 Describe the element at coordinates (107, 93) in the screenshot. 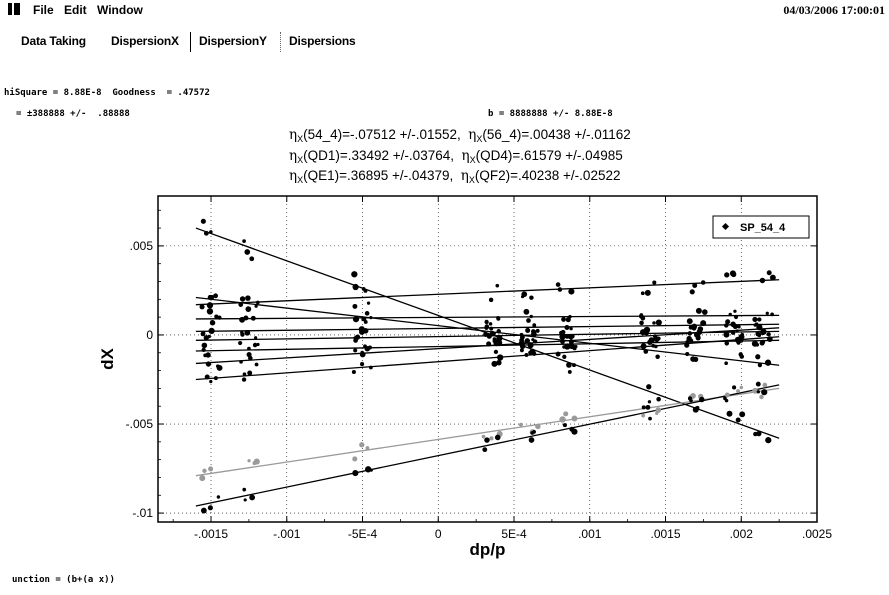

I see `chisquare-readout: hiSquare = 8.88E-8 Goodness = .47572` at that location.